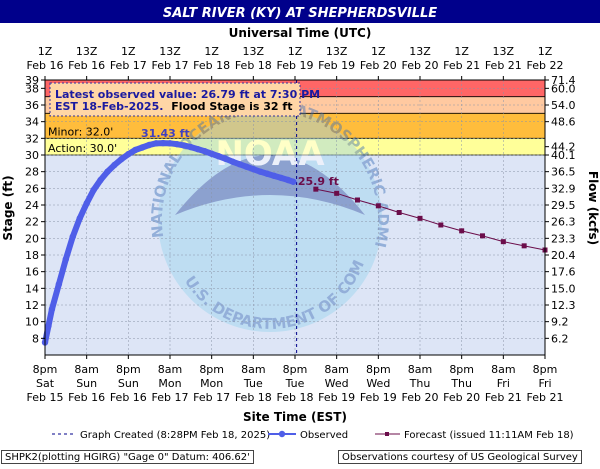  Describe the element at coordinates (253, 65) in the screenshot. I see `top-tick-date: Feb 18` at that location.